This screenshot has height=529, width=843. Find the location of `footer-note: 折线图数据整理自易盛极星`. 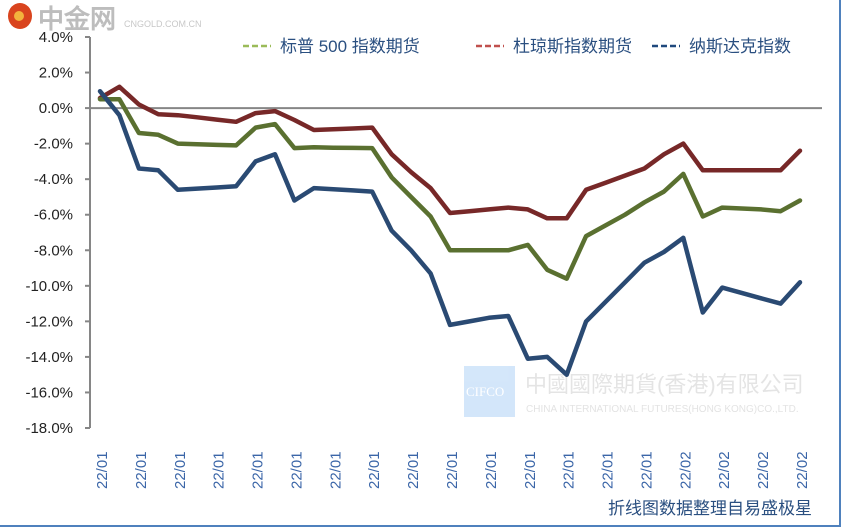

footer-note: 折线图数据整理自易盛极星 is located at coordinates (710, 508).